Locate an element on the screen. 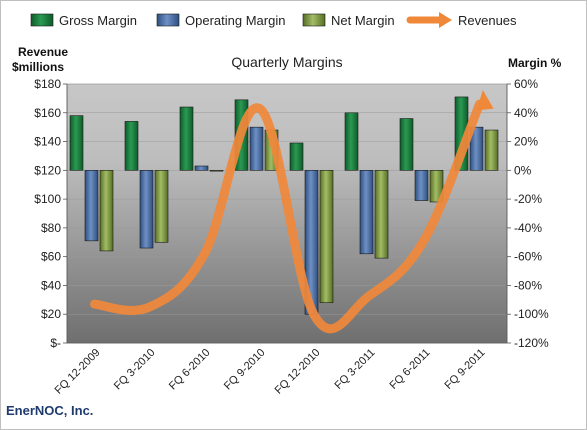 The width and height of the screenshot is (587, 430). right-tick-label: -20% is located at coordinates (528, 199).